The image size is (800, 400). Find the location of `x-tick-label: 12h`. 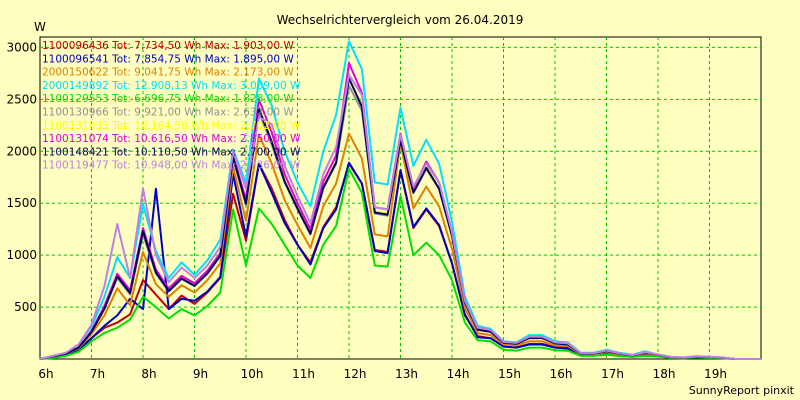

x-tick-label: 12h is located at coordinates (355, 374).